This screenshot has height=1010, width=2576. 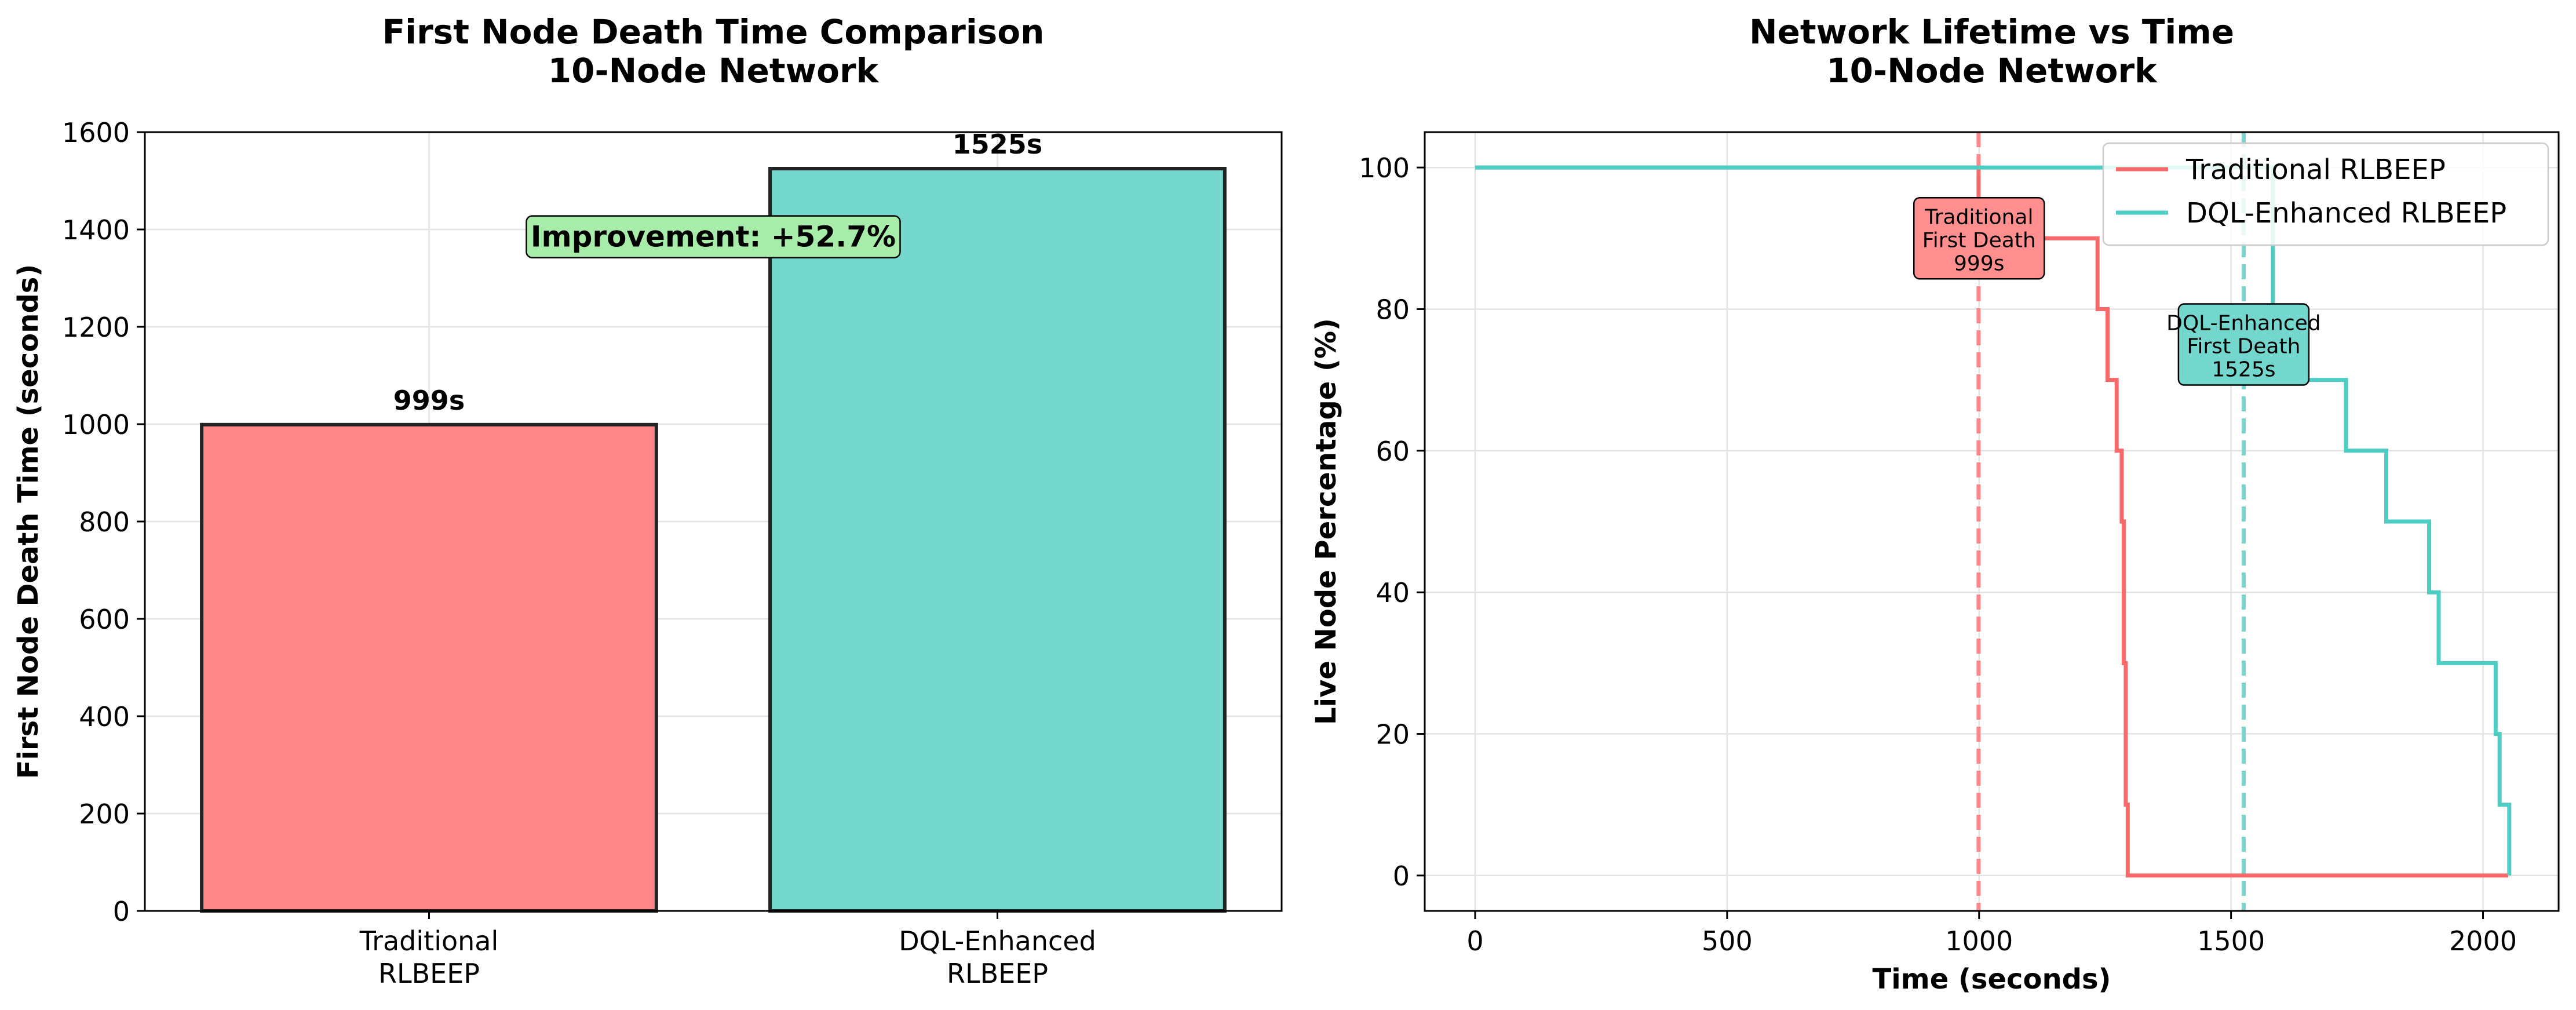 I want to click on x-tick-label: DQL-Enhanced RLBEEP, so click(x=998, y=957).